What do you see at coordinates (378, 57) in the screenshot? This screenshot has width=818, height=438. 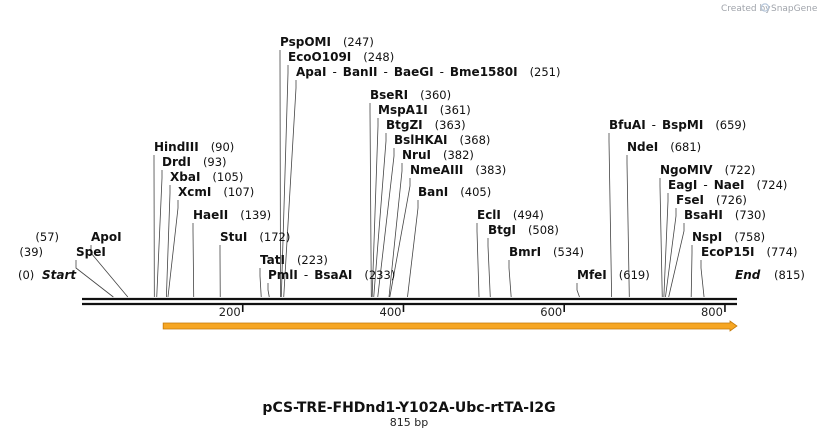 I see `enzyme-position: (248)` at bounding box center [378, 57].